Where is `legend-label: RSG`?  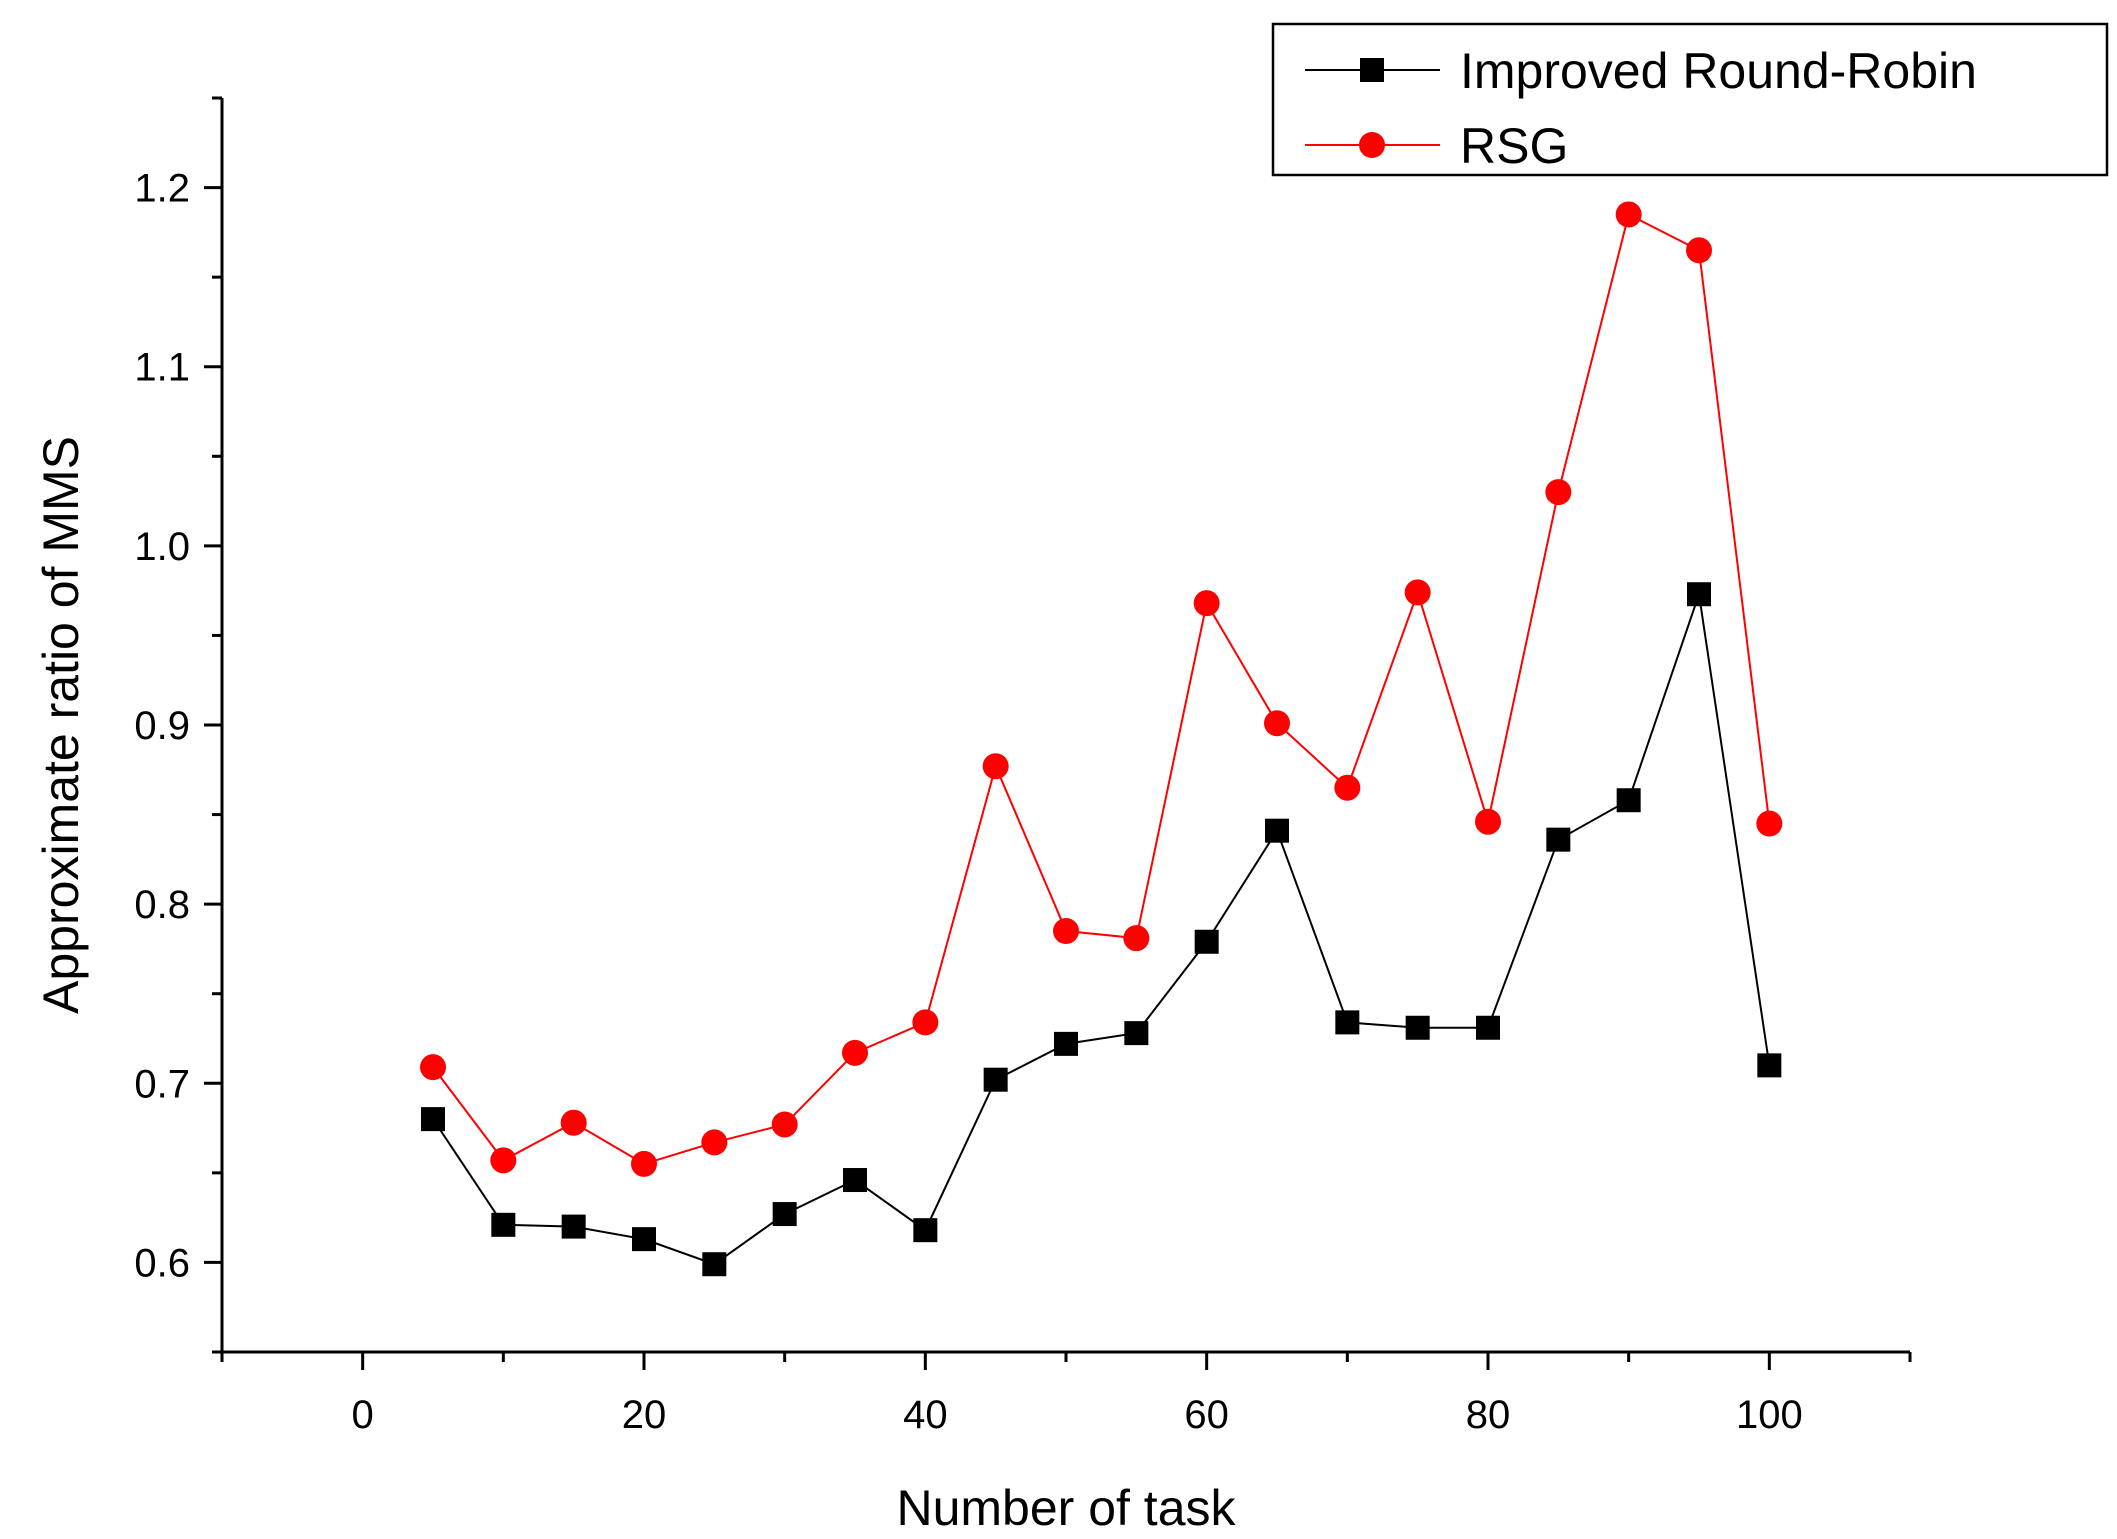 legend-label: RSG is located at coordinates (1514, 146).